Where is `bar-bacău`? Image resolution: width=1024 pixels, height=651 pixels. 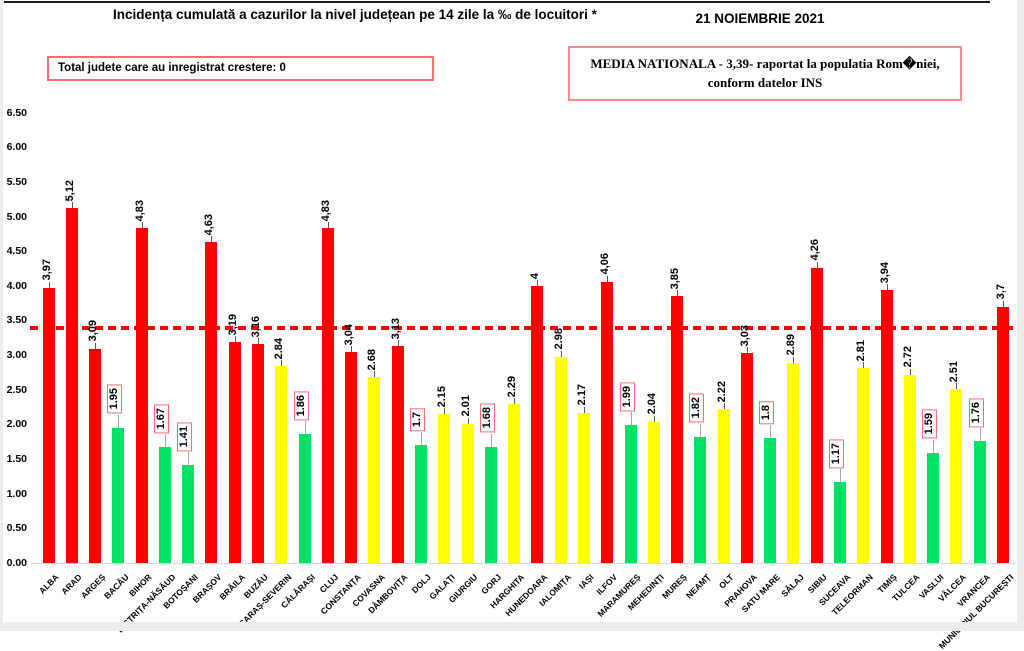 bar-bacău is located at coordinates (118, 495).